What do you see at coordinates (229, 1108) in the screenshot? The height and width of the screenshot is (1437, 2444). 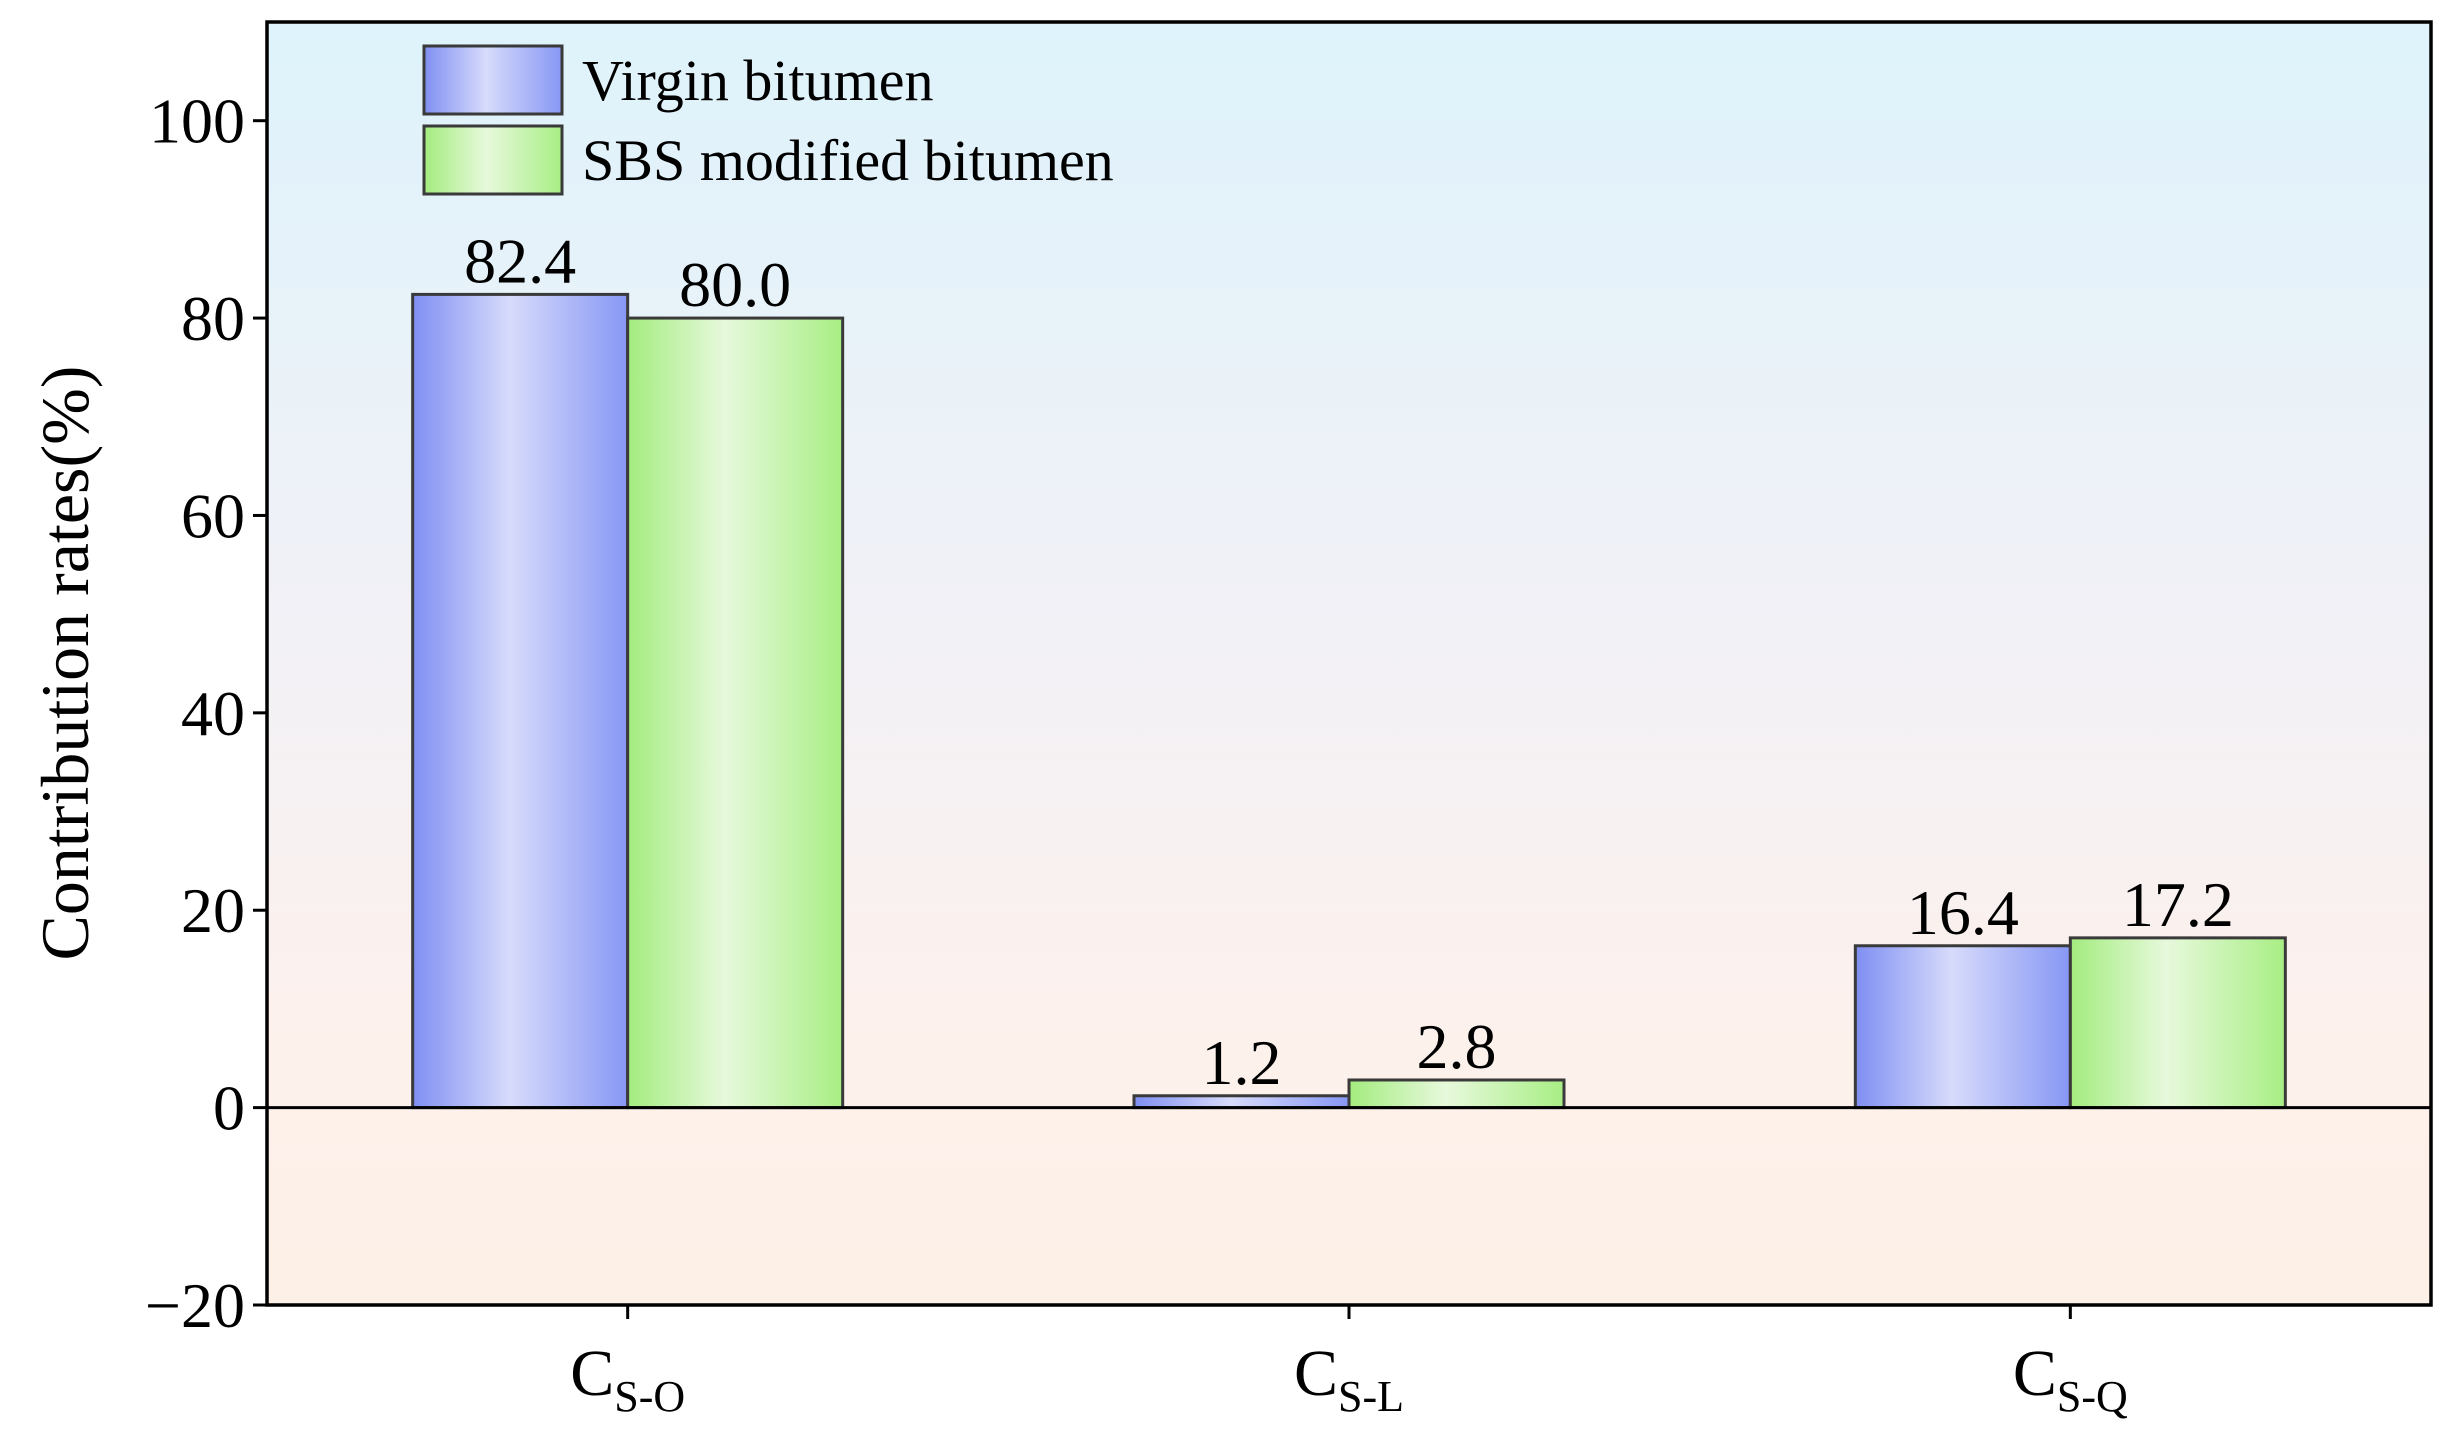 I see `y-tick-label: 0` at bounding box center [229, 1108].